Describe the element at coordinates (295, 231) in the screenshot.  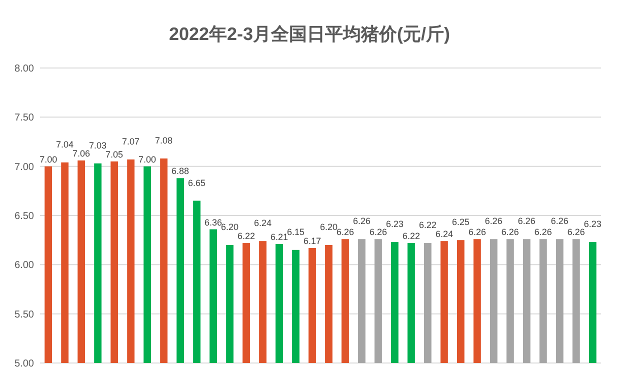
I see `data-label: 6.15` at that location.